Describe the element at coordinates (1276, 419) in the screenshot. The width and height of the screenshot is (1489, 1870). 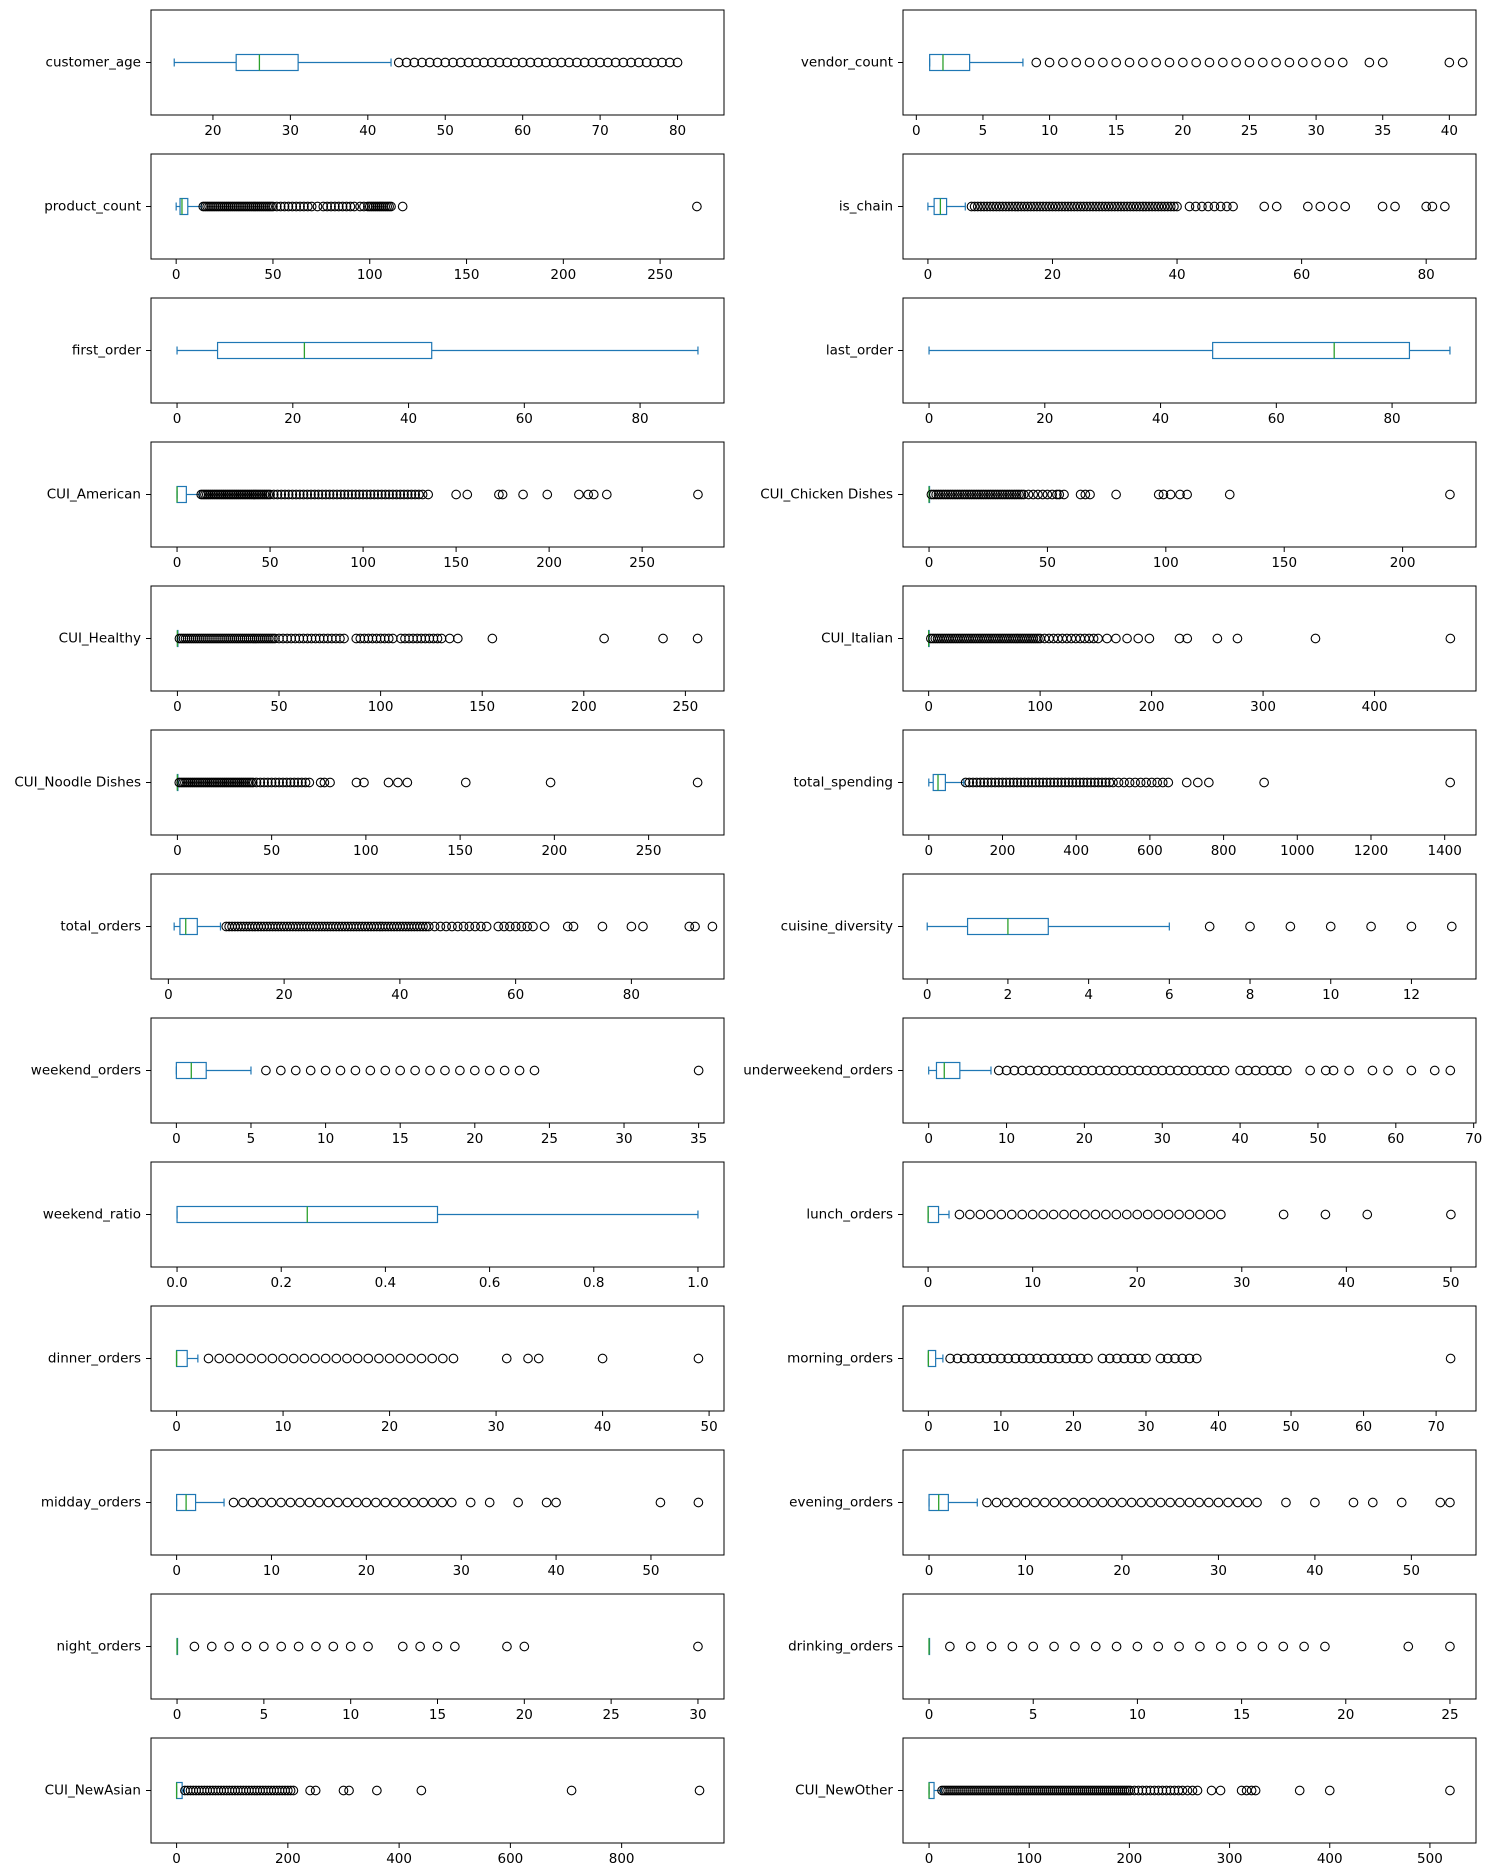
I see `x-tick-label: 60` at that location.